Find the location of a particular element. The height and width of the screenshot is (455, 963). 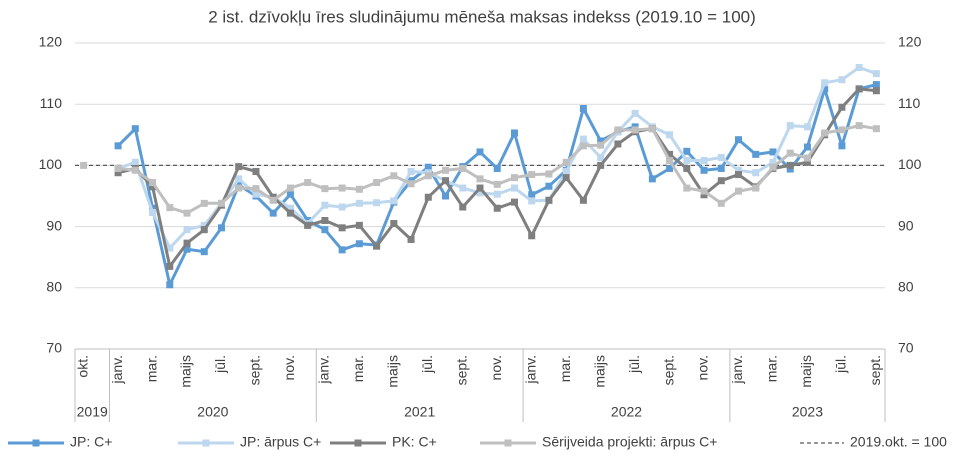

legend-label: 2019.okt. = 100 is located at coordinates (898, 442).